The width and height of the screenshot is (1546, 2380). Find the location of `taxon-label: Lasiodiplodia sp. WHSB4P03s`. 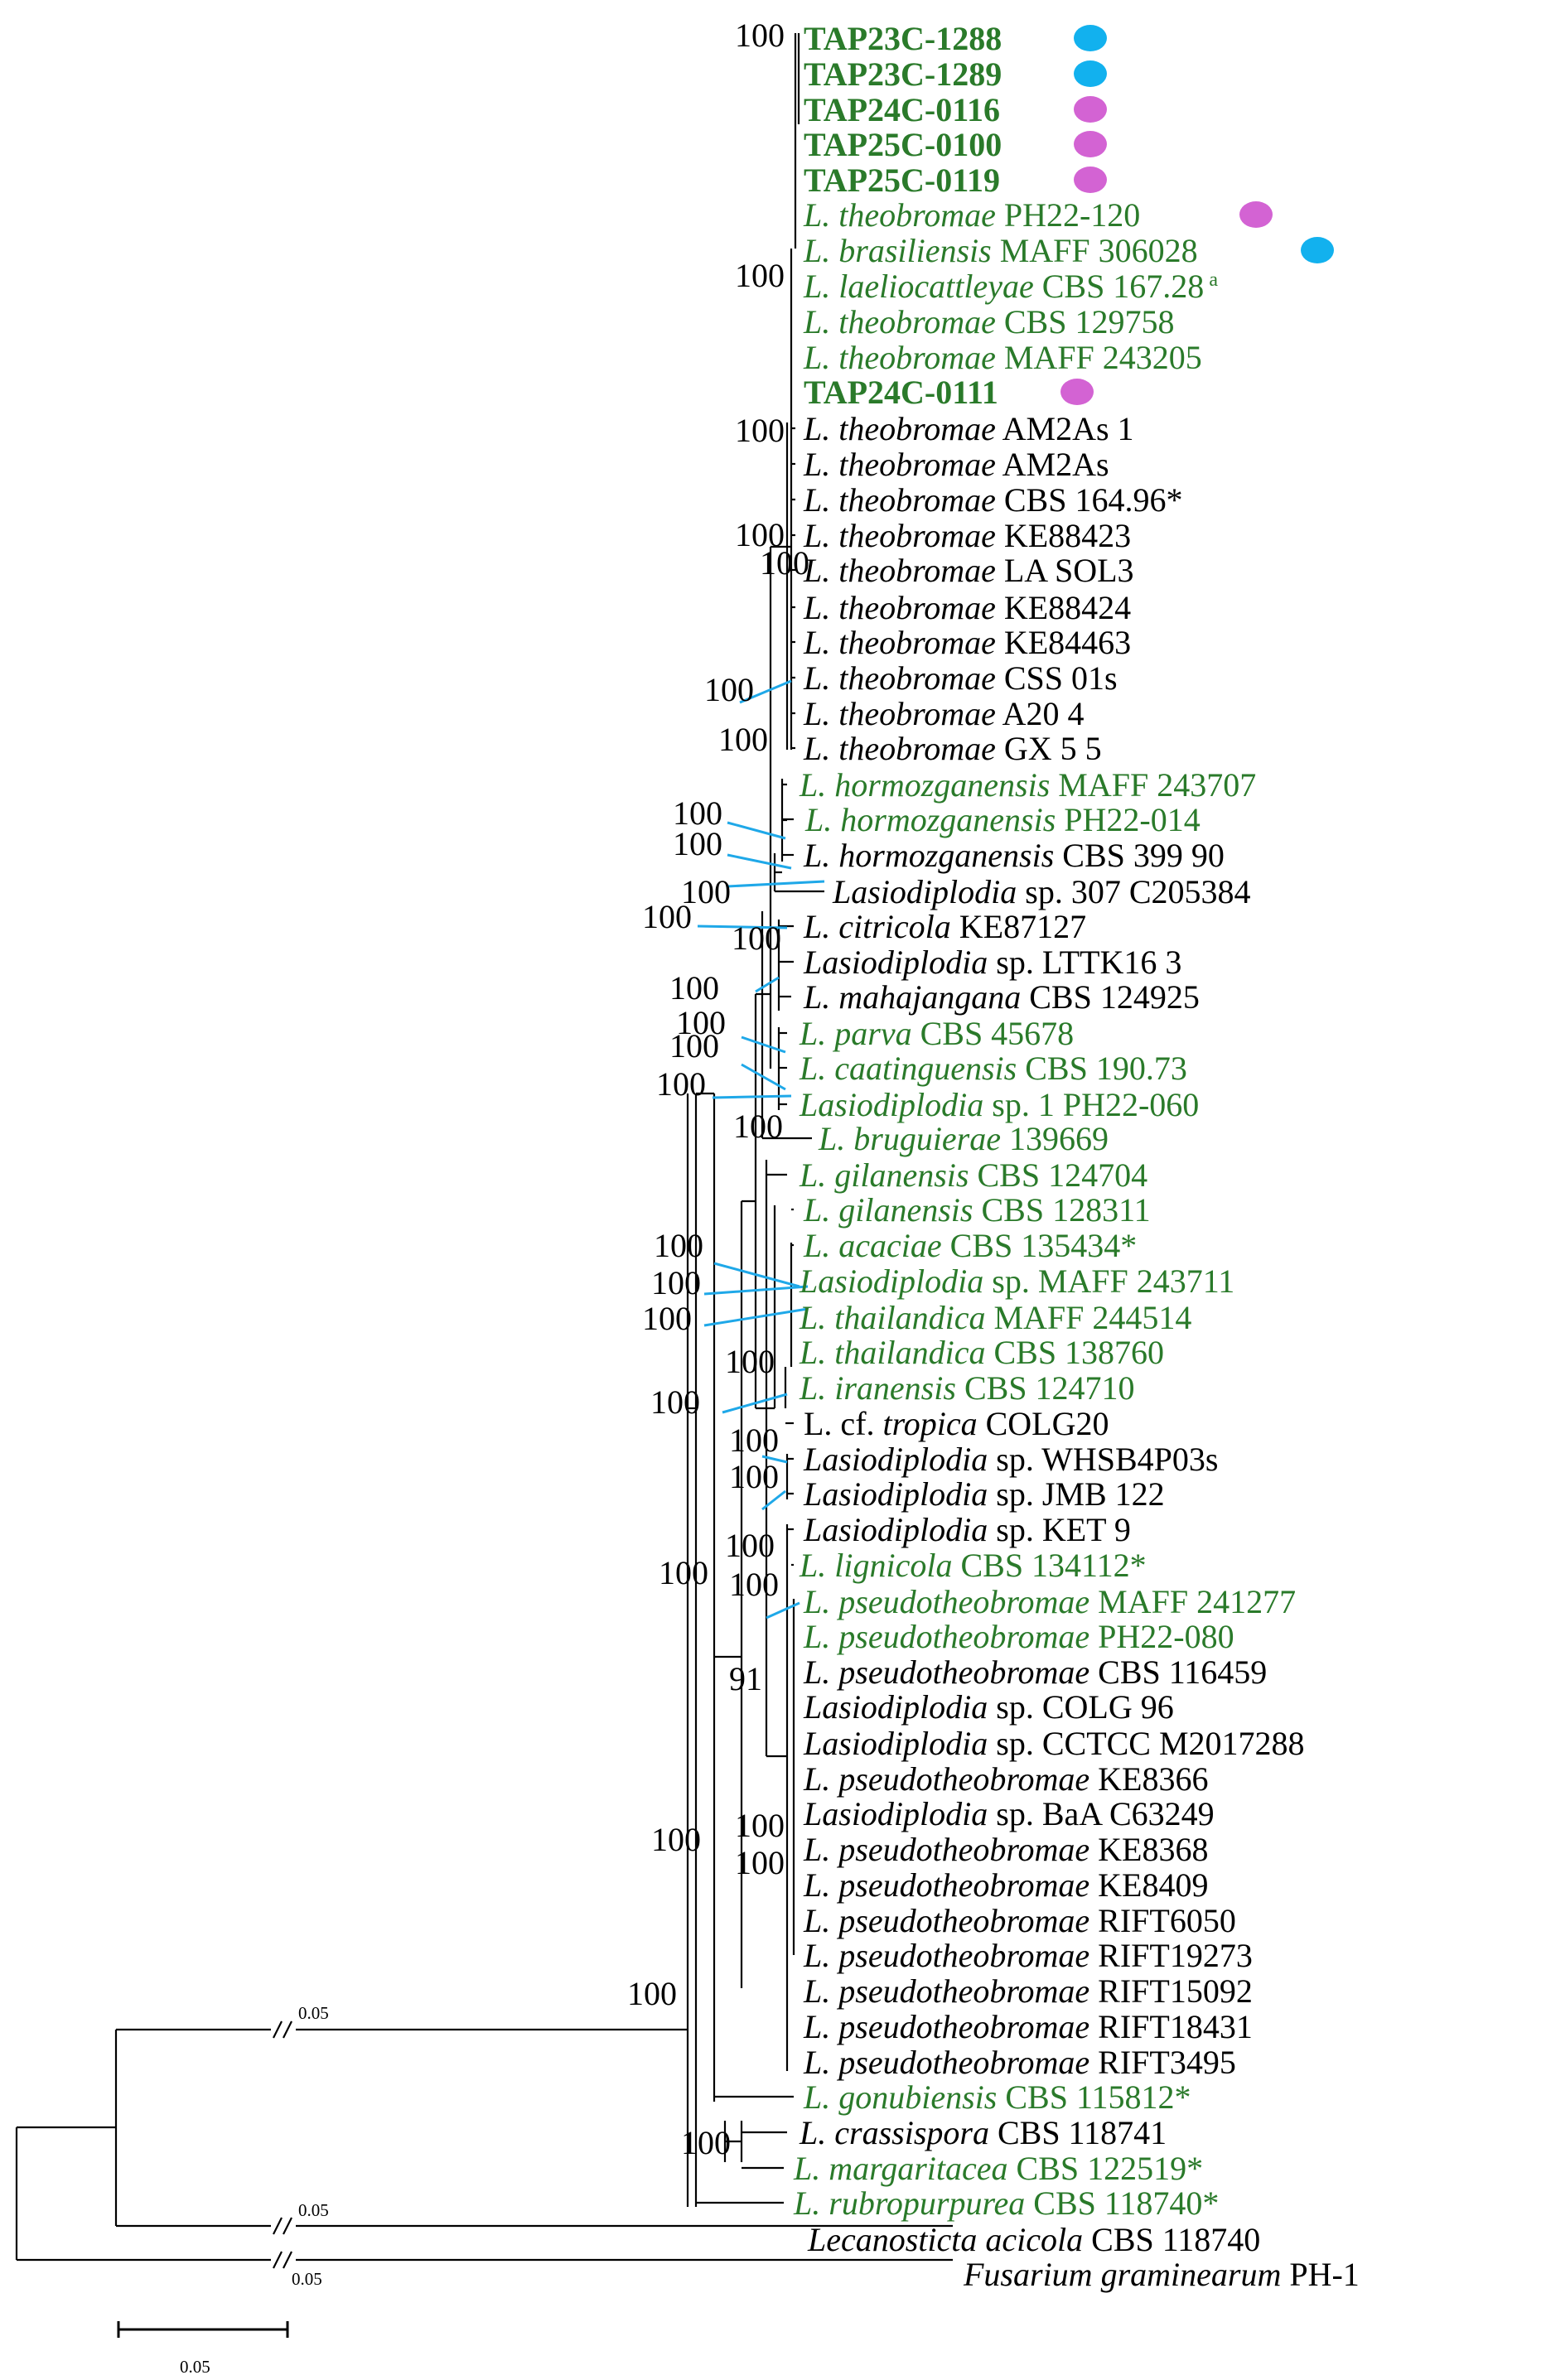

taxon-label: Lasiodiplodia sp. WHSB4P03s is located at coordinates (1011, 1459).